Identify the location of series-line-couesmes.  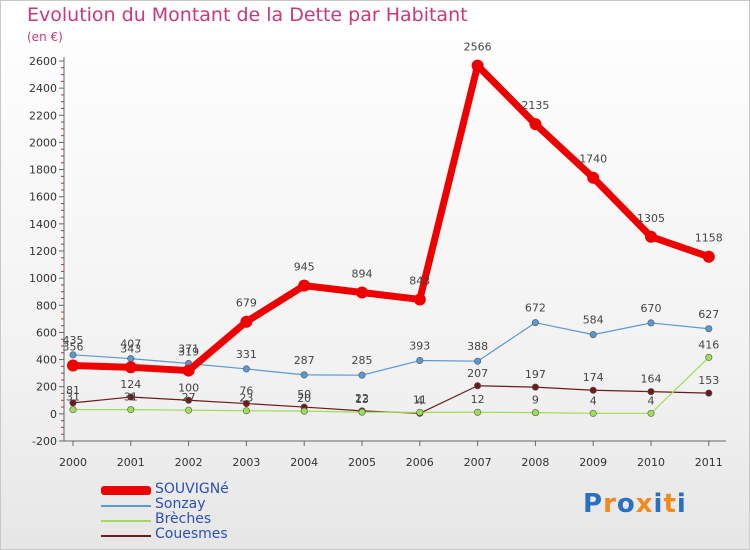
(391, 399).